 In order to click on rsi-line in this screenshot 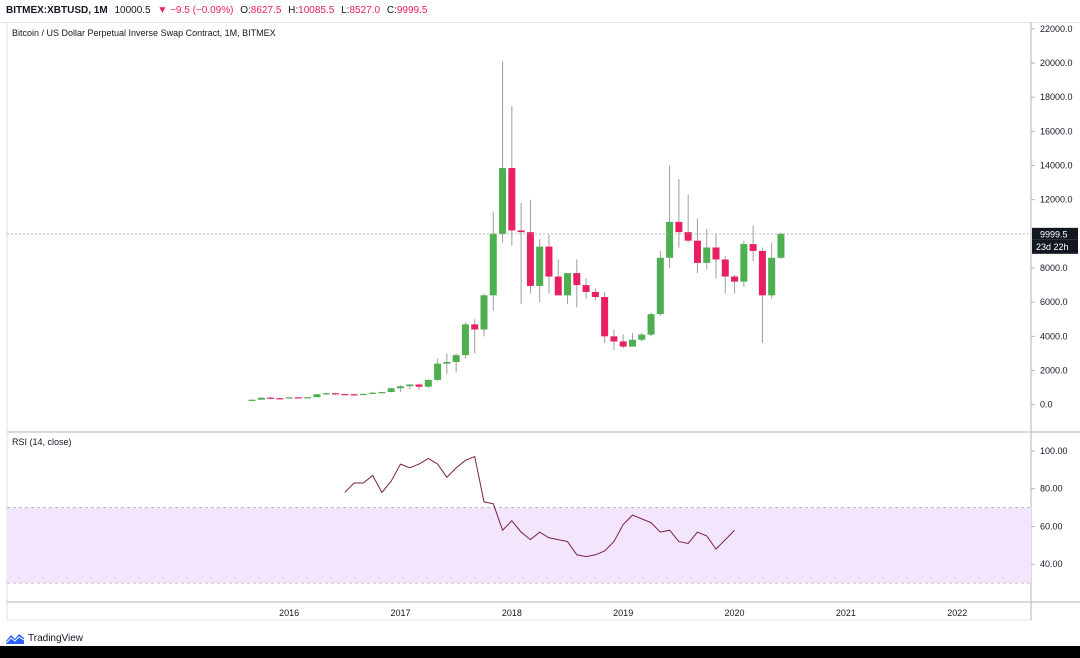, I will do `click(539, 506)`.